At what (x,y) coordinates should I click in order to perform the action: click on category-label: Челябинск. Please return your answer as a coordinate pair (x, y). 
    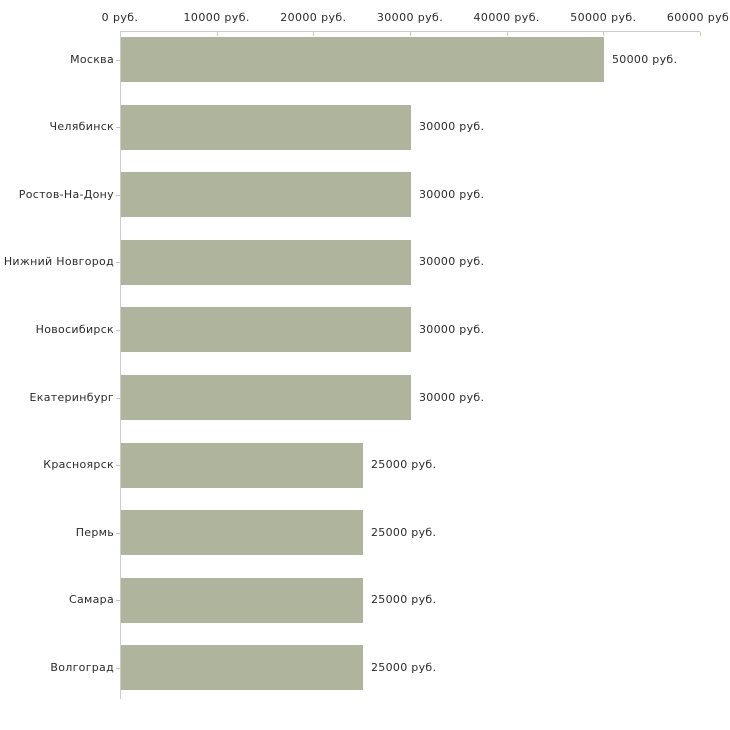
    Looking at the image, I should click on (81, 126).